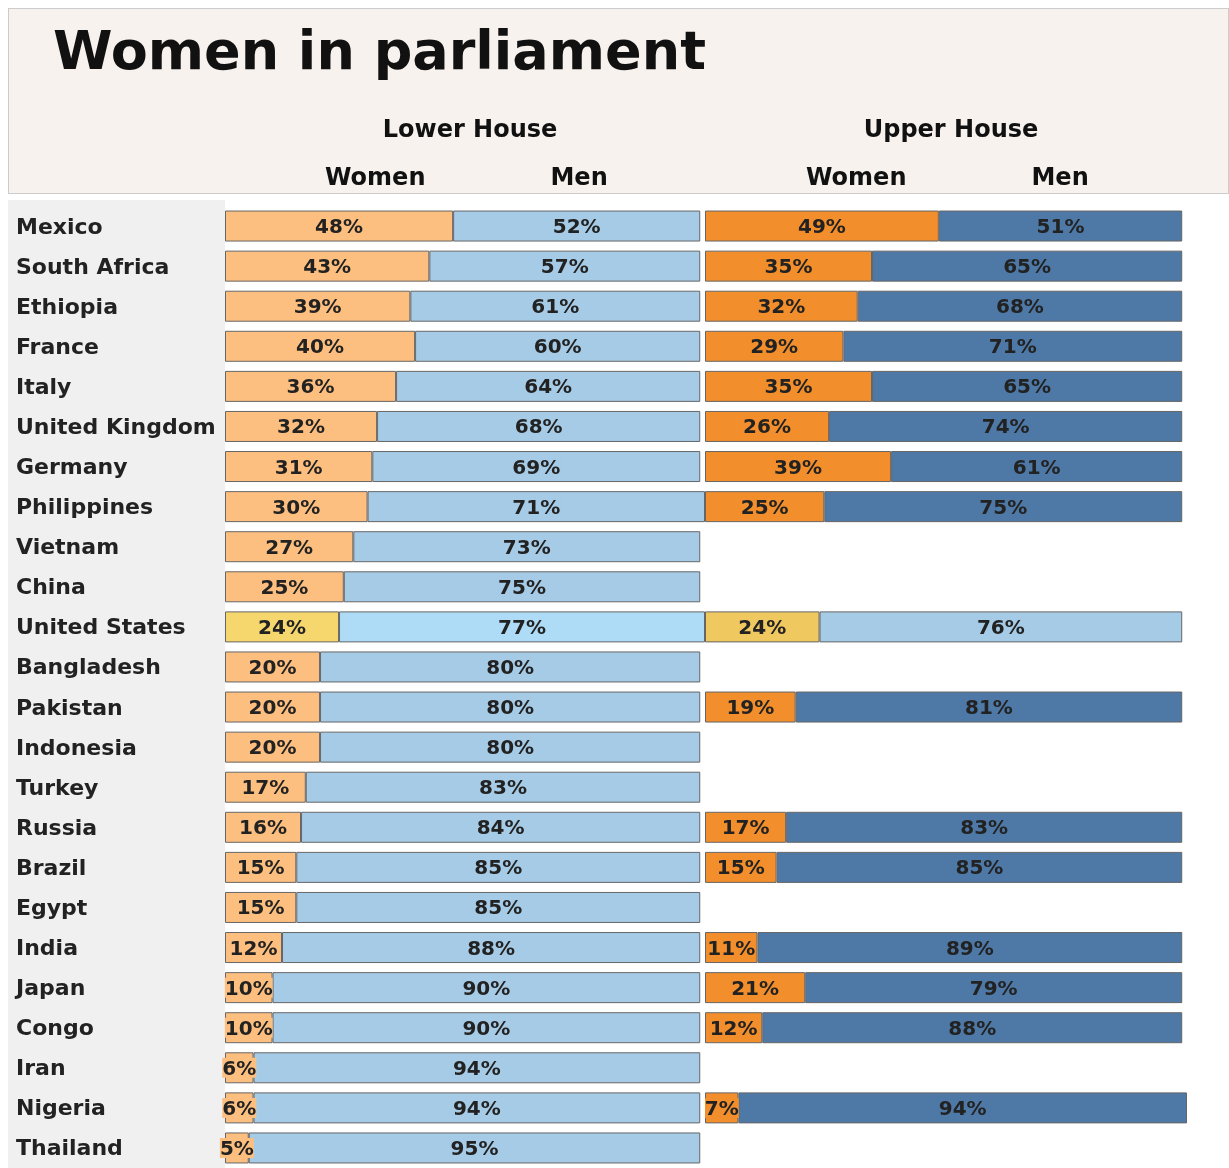 The image size is (1229, 1168). Describe the element at coordinates (500, 827) in the screenshot. I see `data-label: 84%` at that location.